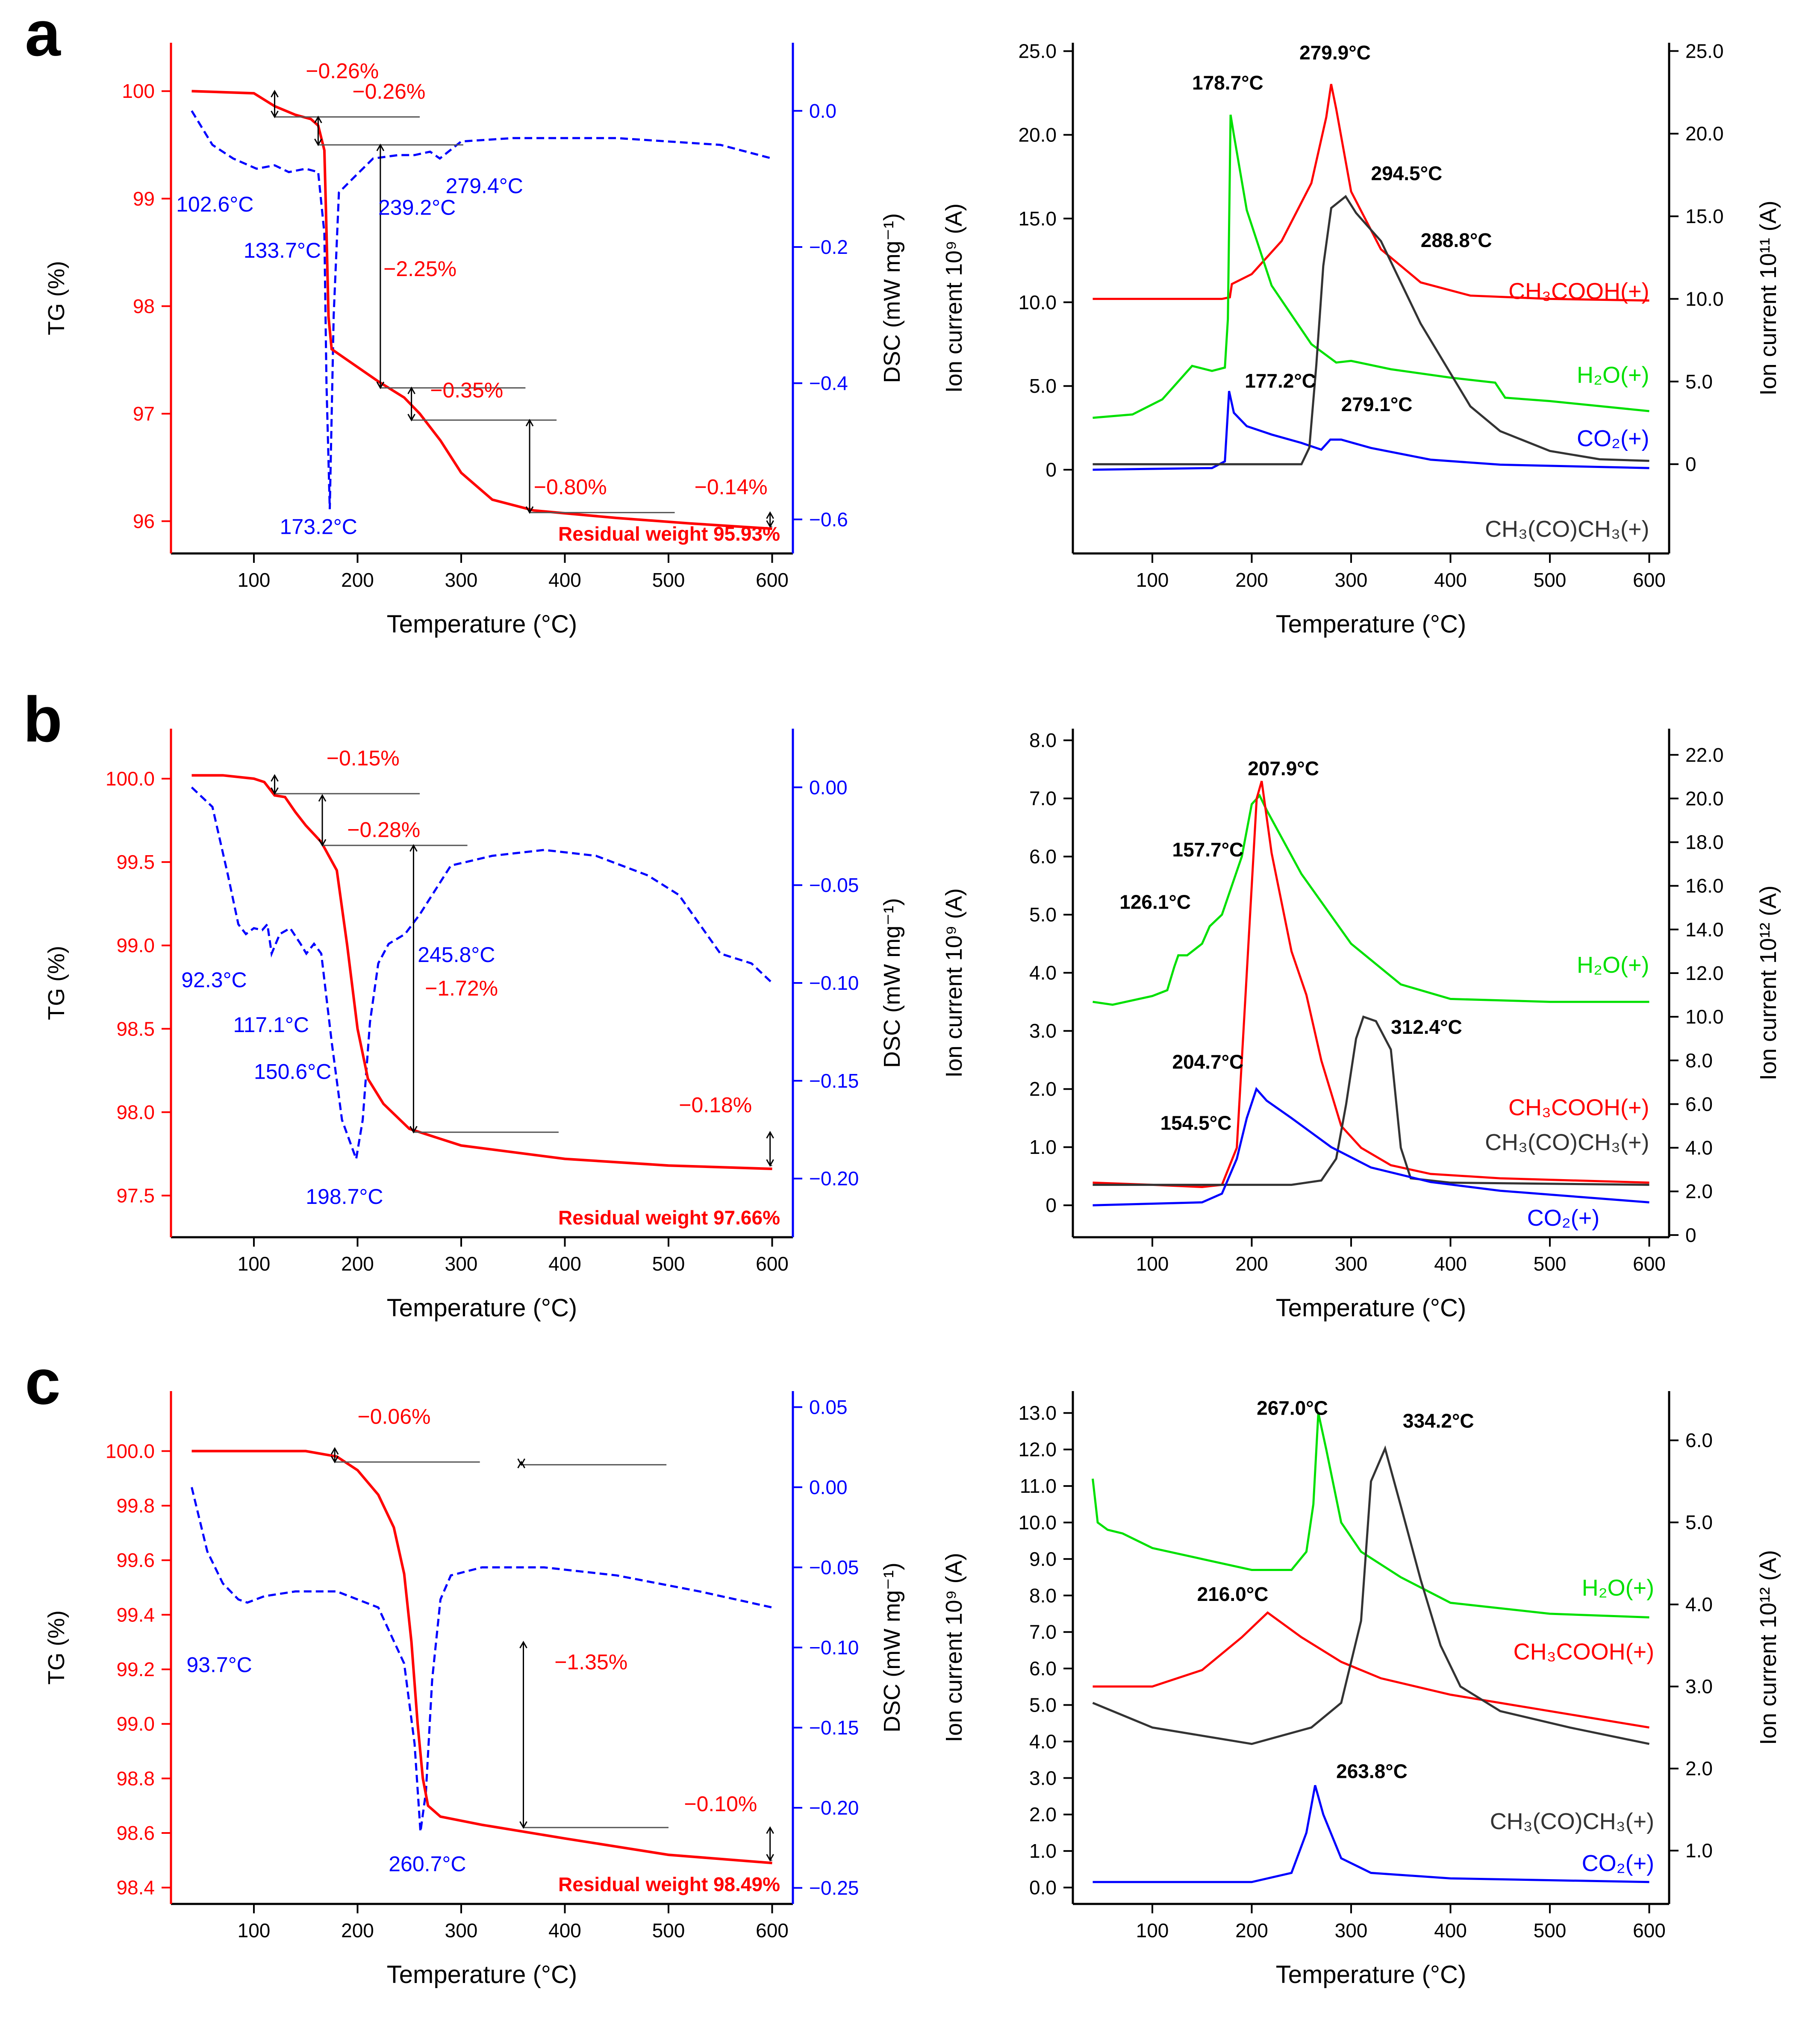 This screenshot has width=1820, height=2030. Describe the element at coordinates (1704, 216) in the screenshot. I see `y-right-tick-label: 15.0` at that location.